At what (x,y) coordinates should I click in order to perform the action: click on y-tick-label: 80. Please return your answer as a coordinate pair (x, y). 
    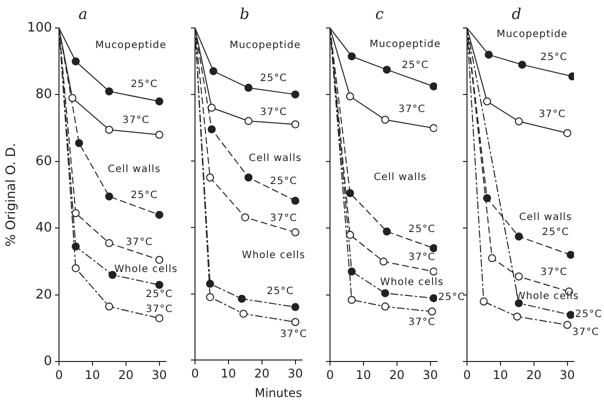
    Looking at the image, I should click on (43, 94).